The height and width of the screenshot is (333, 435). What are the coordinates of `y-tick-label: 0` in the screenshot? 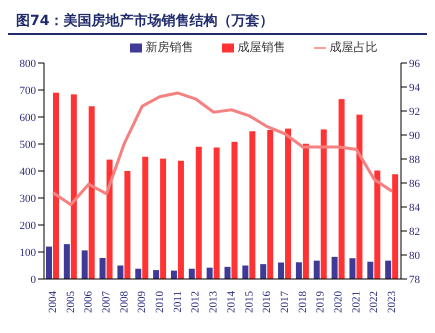 It's located at (33, 280).